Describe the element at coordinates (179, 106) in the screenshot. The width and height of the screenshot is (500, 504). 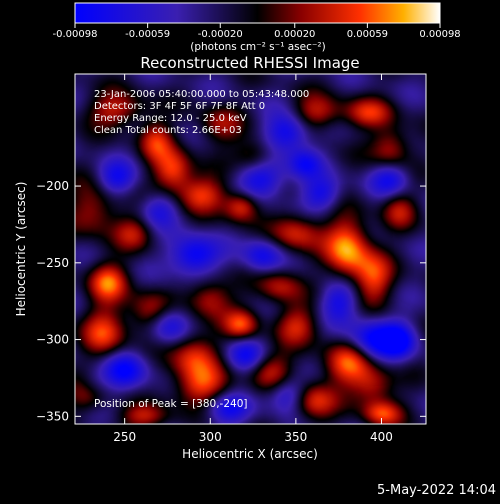
I see `annotation-line: Detectors: 3F 4F 5F 6F 7F 8F Att 0` at that location.